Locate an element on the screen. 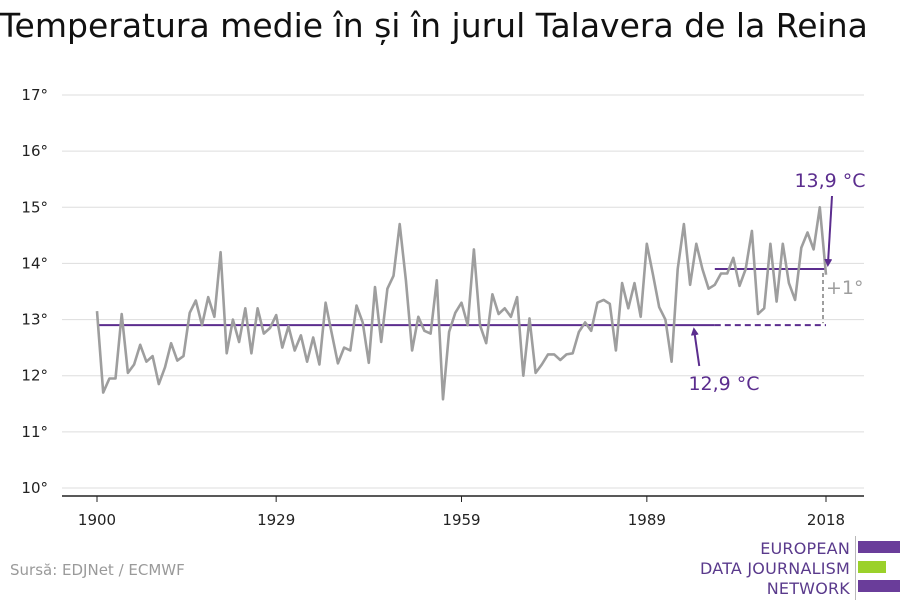 Image resolution: width=900 pixels, height=600 pixels. logo-line-3: NETWORK is located at coordinates (808, 588).